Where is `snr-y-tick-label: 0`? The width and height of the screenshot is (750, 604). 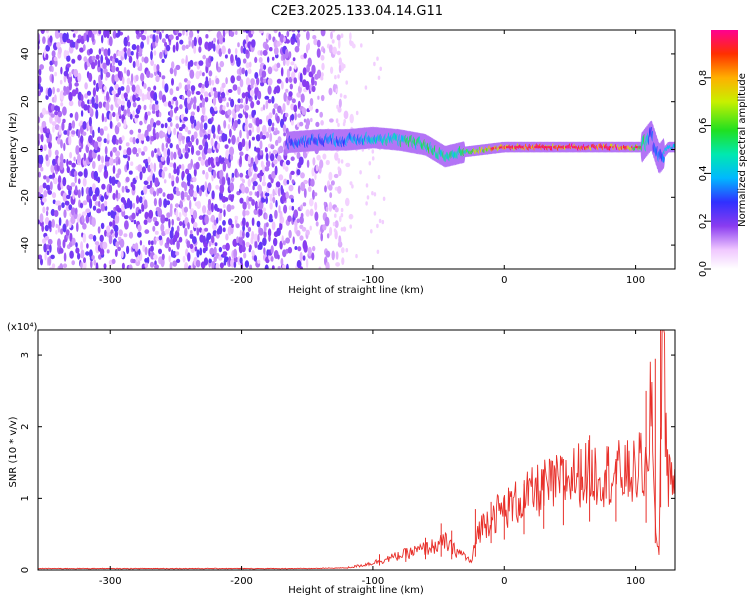 snr-y-tick-label: 0 is located at coordinates (25, 570).